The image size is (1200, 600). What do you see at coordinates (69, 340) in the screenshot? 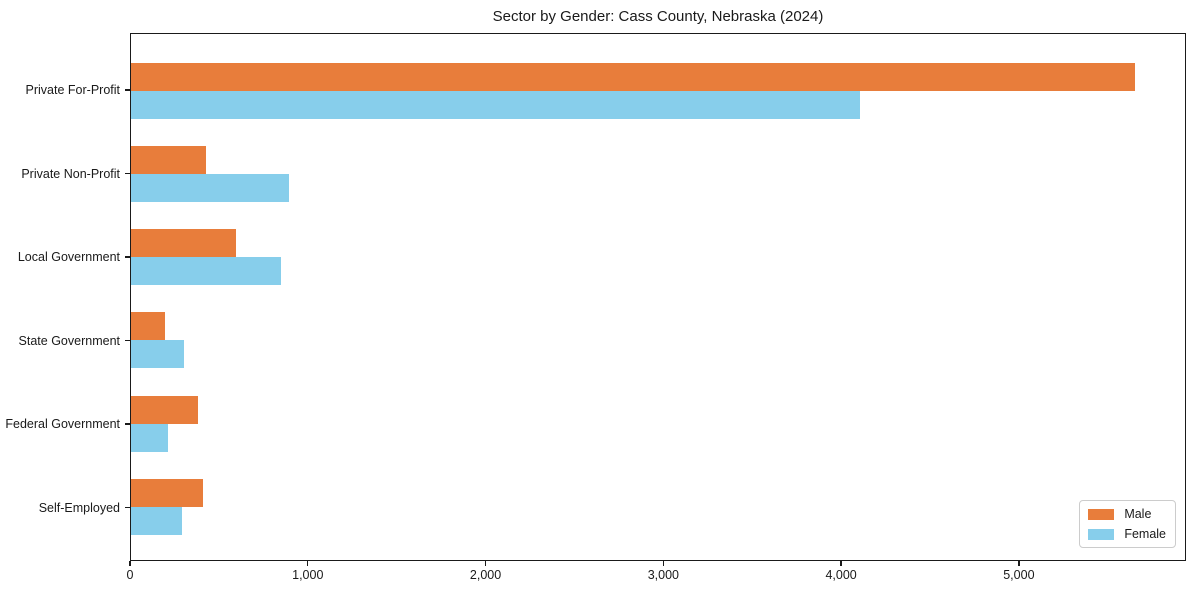
I see `y-axis-label: State Government` at bounding box center [69, 340].